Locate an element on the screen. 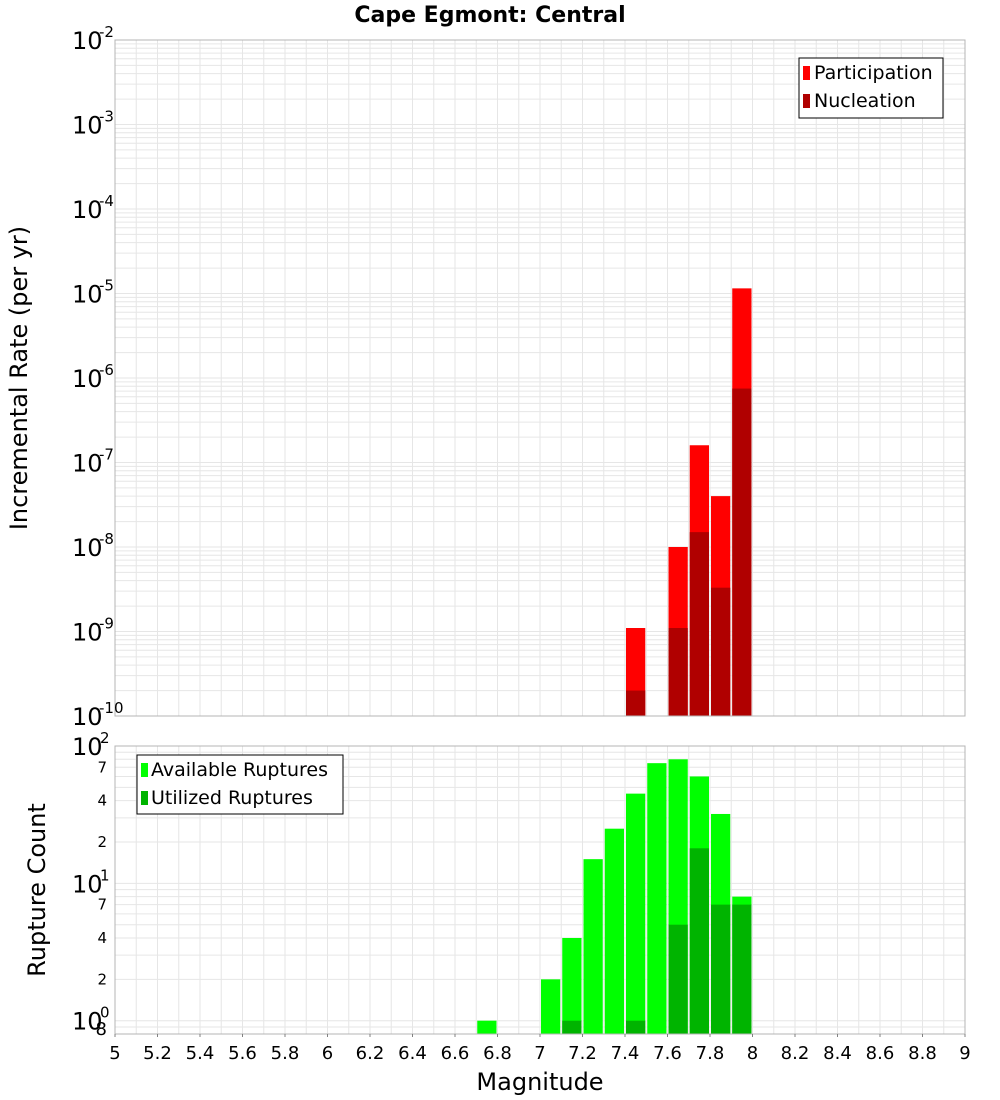  x-tick-label: 5.8 is located at coordinates (285, 1053).